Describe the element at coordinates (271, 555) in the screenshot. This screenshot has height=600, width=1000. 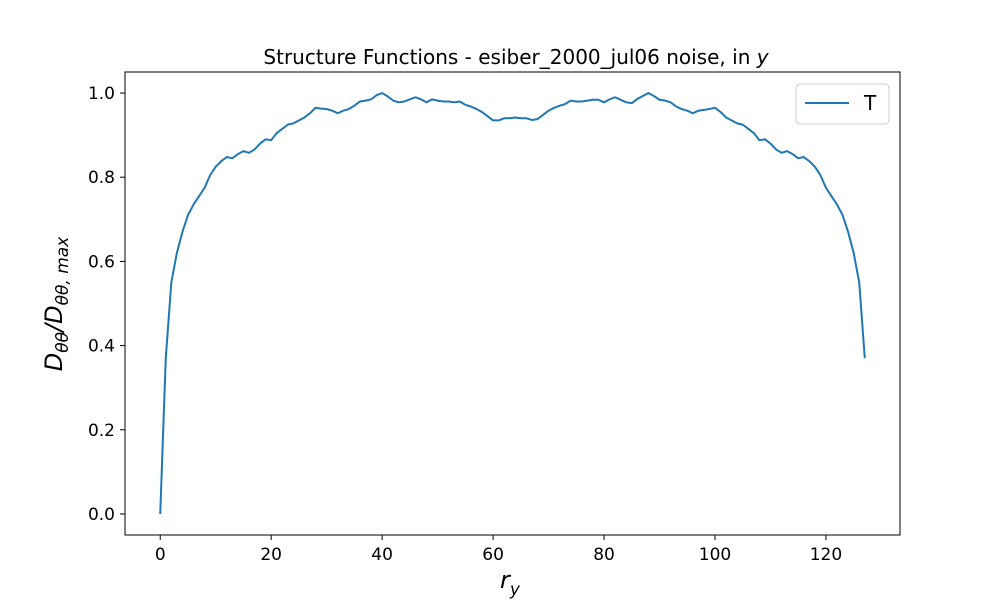
I see `x-tick-label: 20` at that location.